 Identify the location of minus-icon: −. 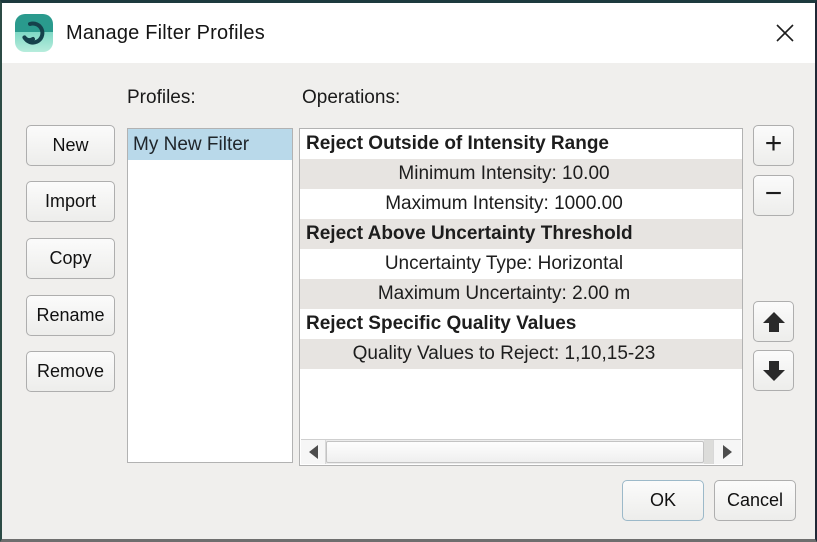
(773, 193).